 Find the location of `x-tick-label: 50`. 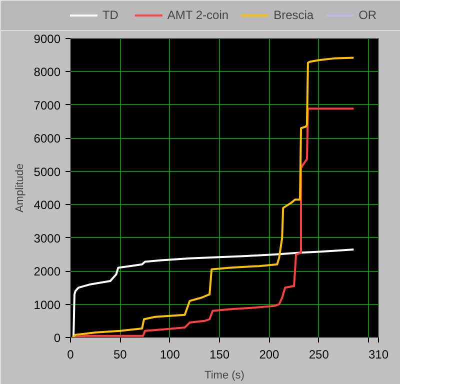

x-tick-label: 50 is located at coordinates (121, 355).